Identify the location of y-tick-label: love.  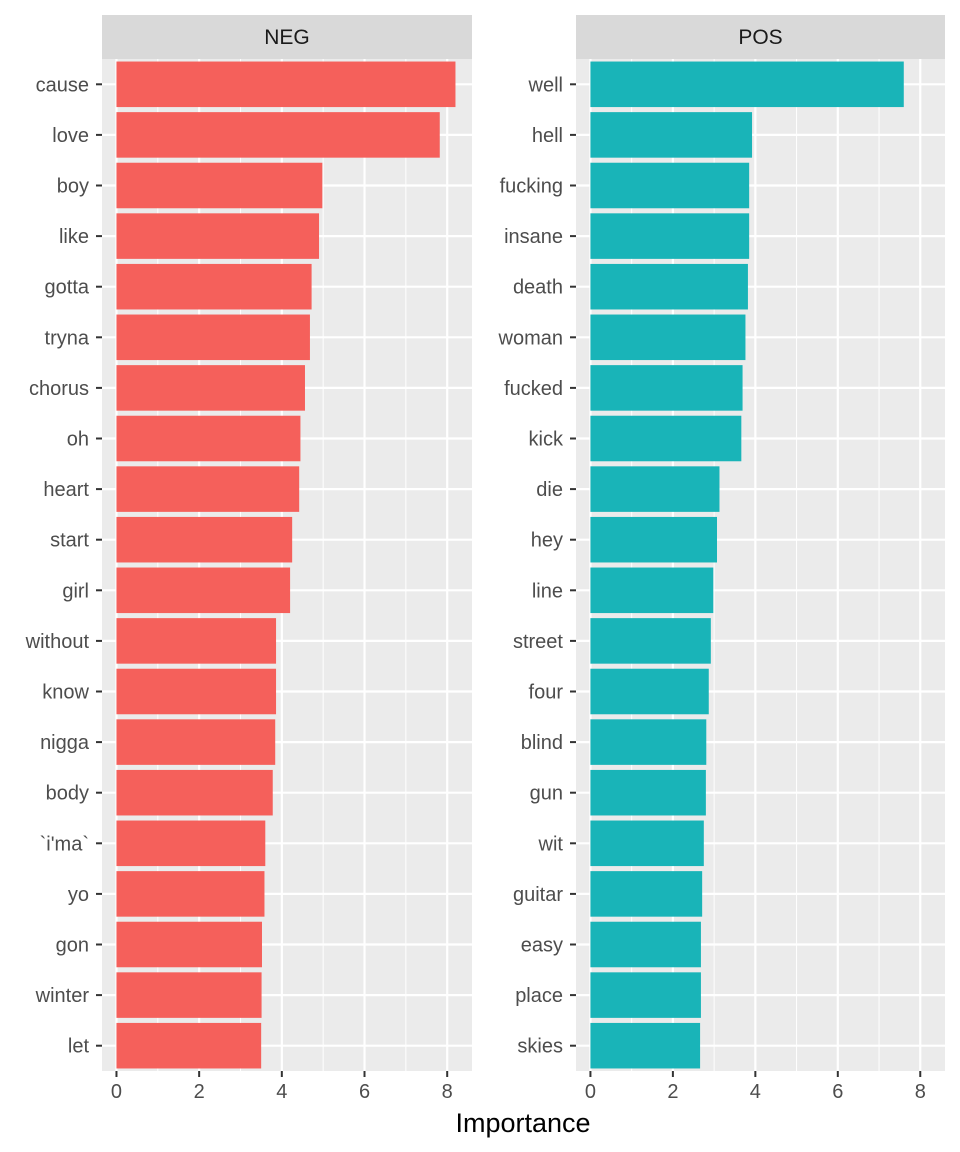
(70, 136).